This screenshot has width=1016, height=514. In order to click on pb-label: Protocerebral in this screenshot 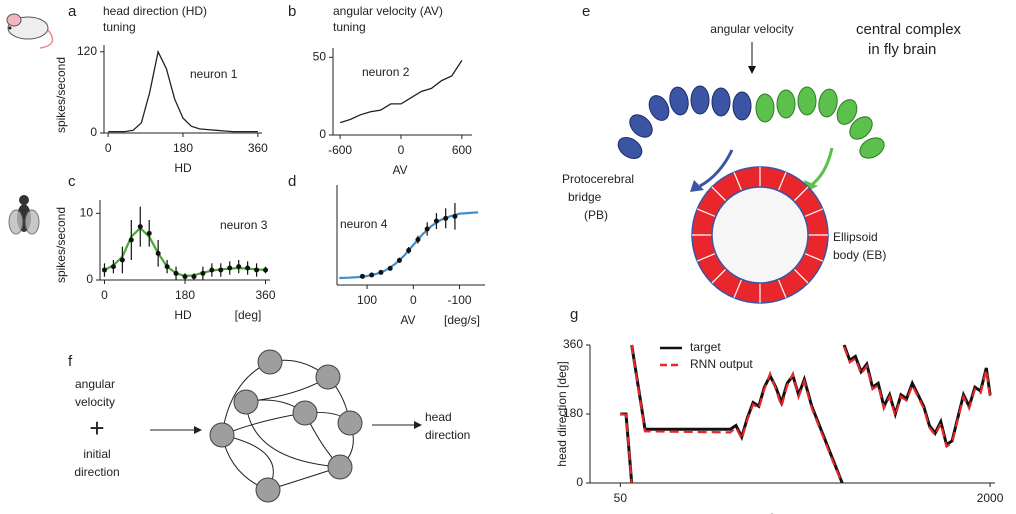, I will do `click(598, 179)`.